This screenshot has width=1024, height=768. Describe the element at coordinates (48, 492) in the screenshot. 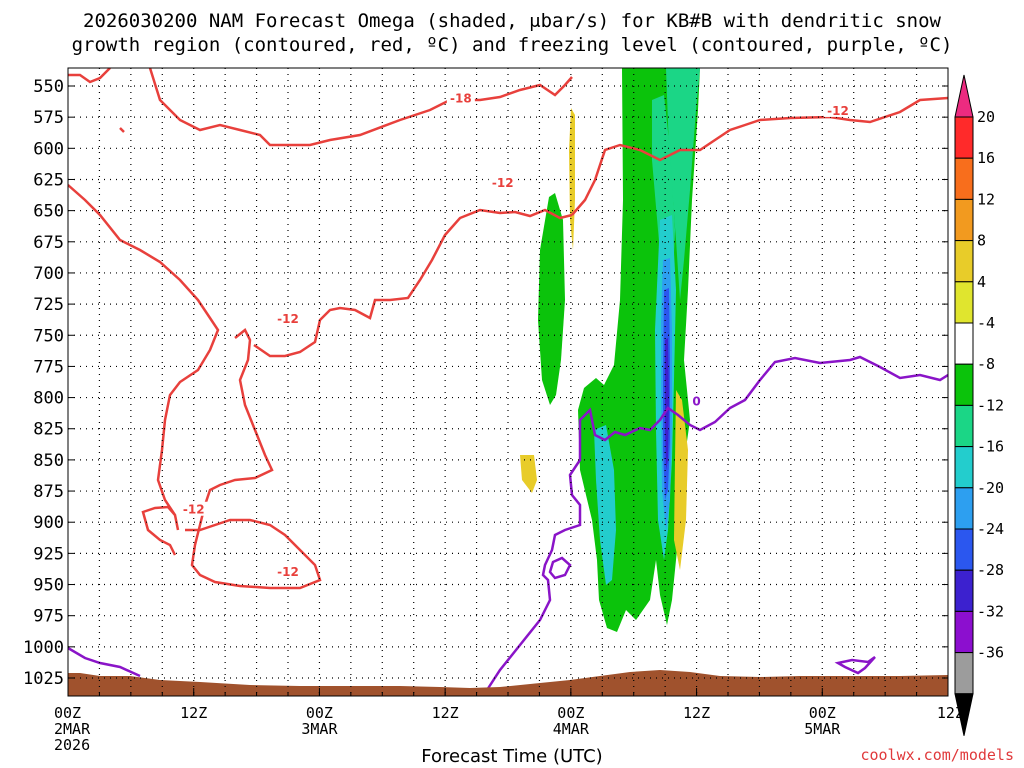

I see `y-tick-label: 875` at that location.